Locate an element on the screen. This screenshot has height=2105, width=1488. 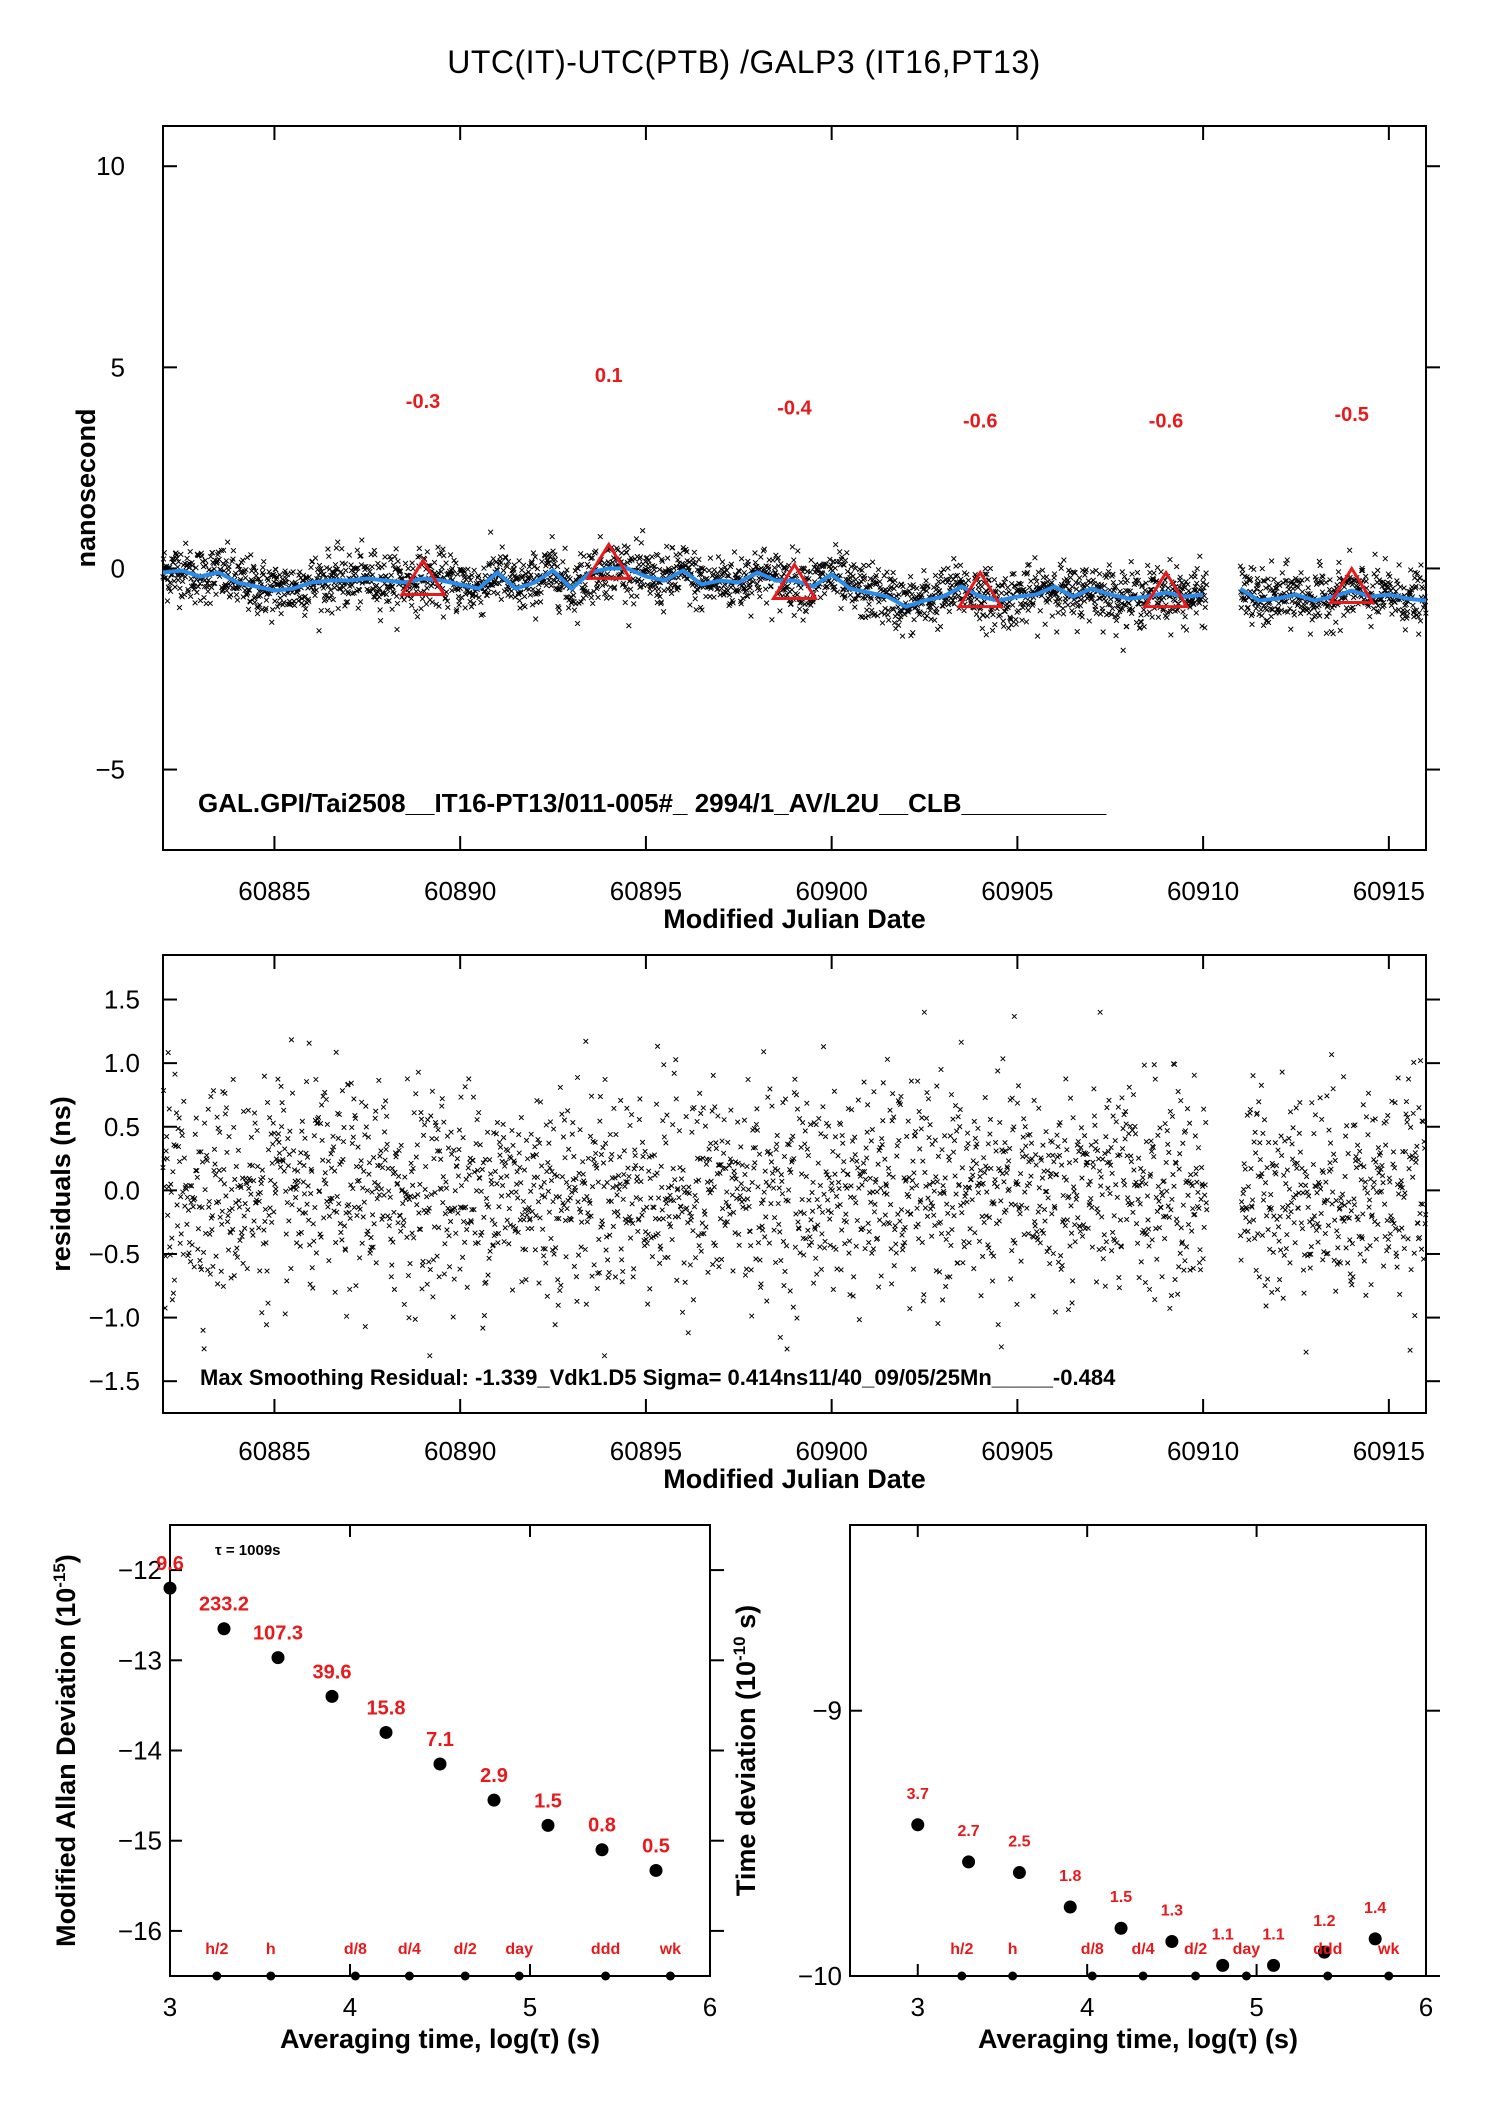
marker-label: -0.5 is located at coordinates (1351, 415).